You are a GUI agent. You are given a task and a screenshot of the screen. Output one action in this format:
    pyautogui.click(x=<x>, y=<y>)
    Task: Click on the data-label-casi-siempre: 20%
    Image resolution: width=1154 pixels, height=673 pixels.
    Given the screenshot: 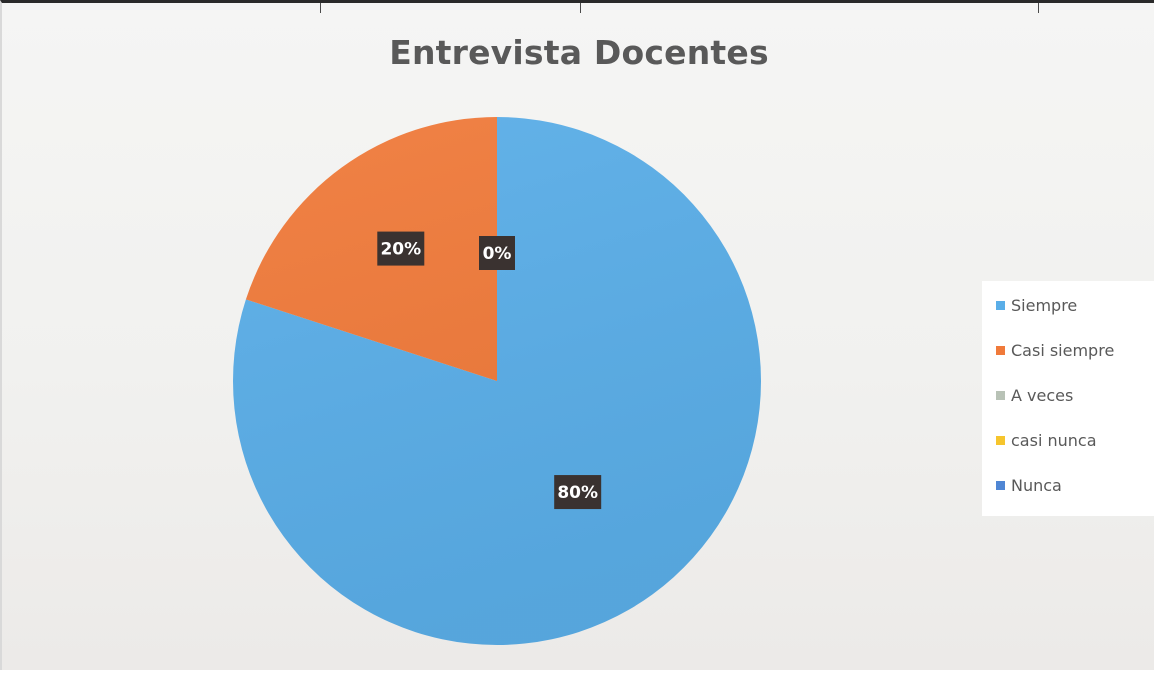 What is the action you would take?
    pyautogui.click(x=401, y=248)
    